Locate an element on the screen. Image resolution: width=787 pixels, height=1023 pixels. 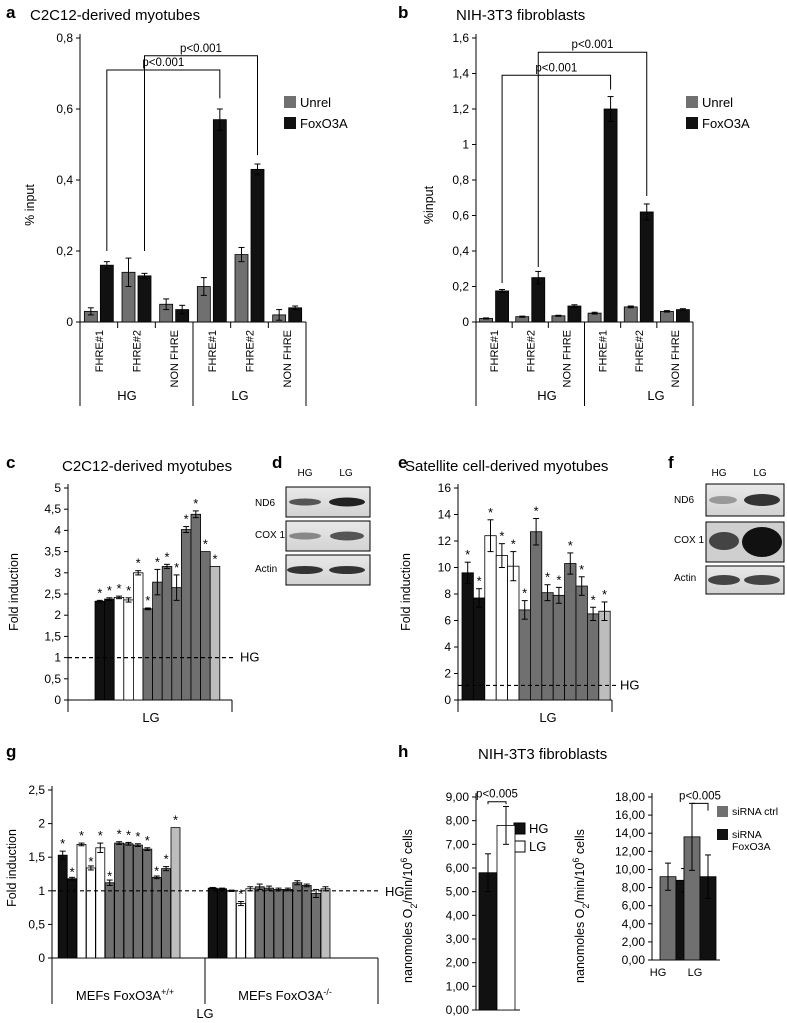
chart-b-pvalue: p<0.001 is located at coordinates (556, 68).